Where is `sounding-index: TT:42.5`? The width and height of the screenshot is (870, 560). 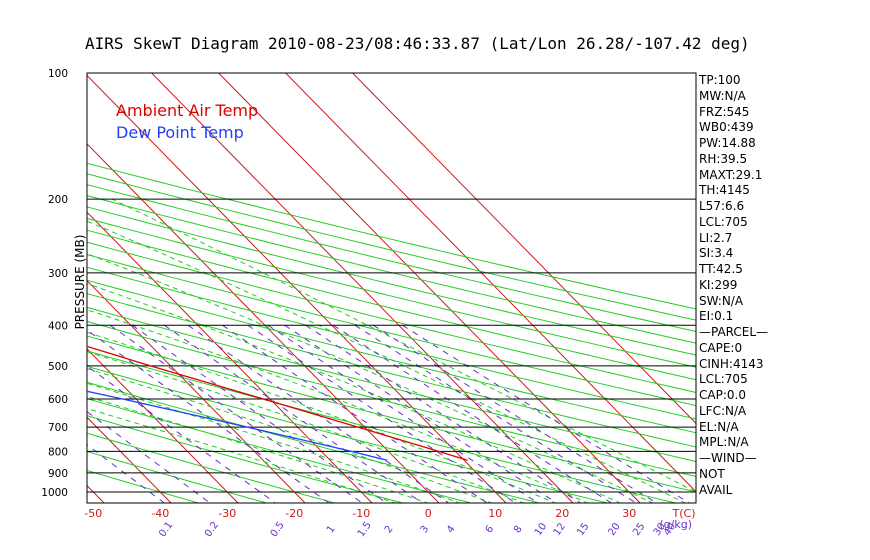 sounding-index: TT:42.5 is located at coordinates (721, 269).